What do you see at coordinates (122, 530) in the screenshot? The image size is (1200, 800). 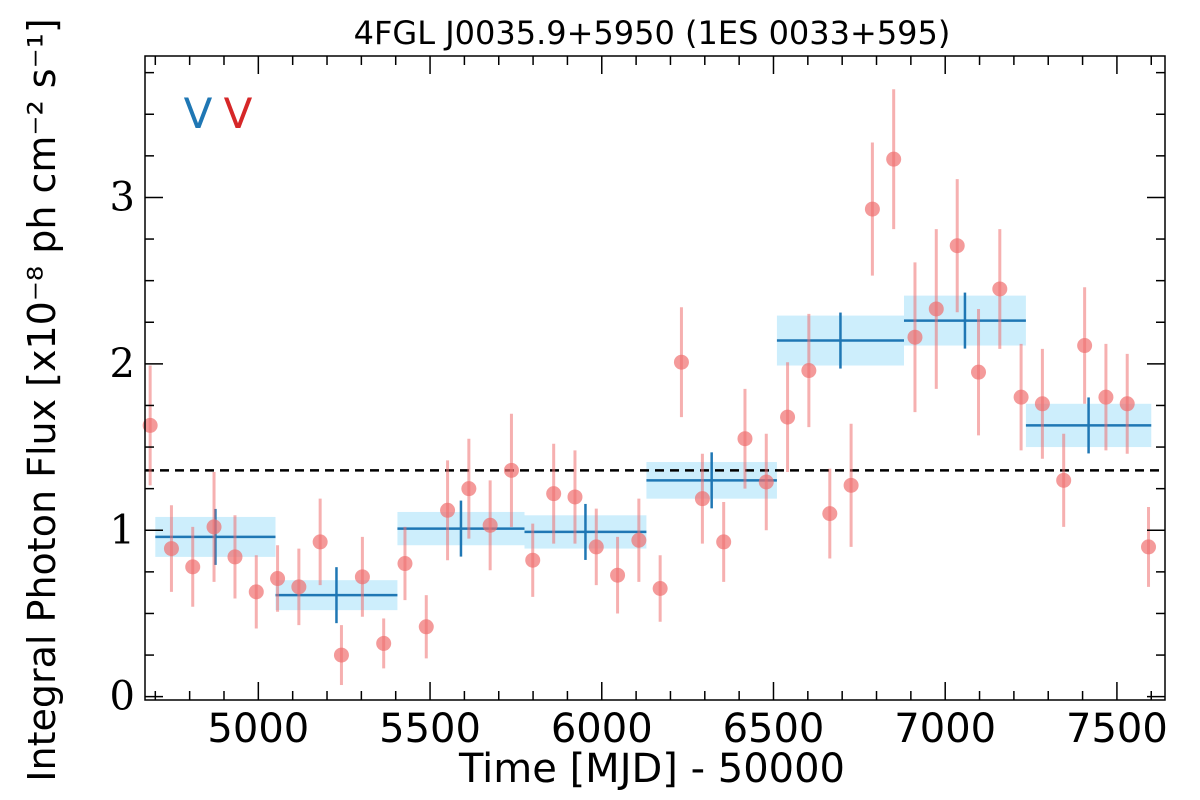 I see `y-tick-label: 1` at bounding box center [122, 530].